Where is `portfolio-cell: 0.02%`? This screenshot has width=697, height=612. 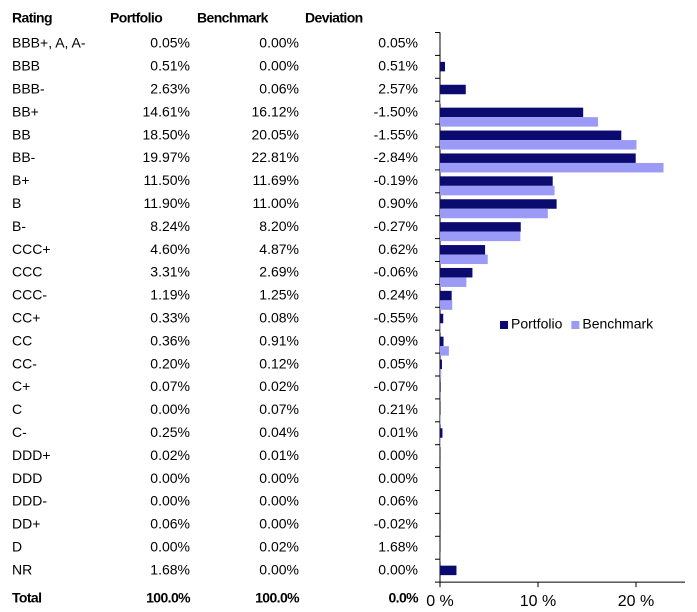
portfolio-cell: 0.02% is located at coordinates (170, 455).